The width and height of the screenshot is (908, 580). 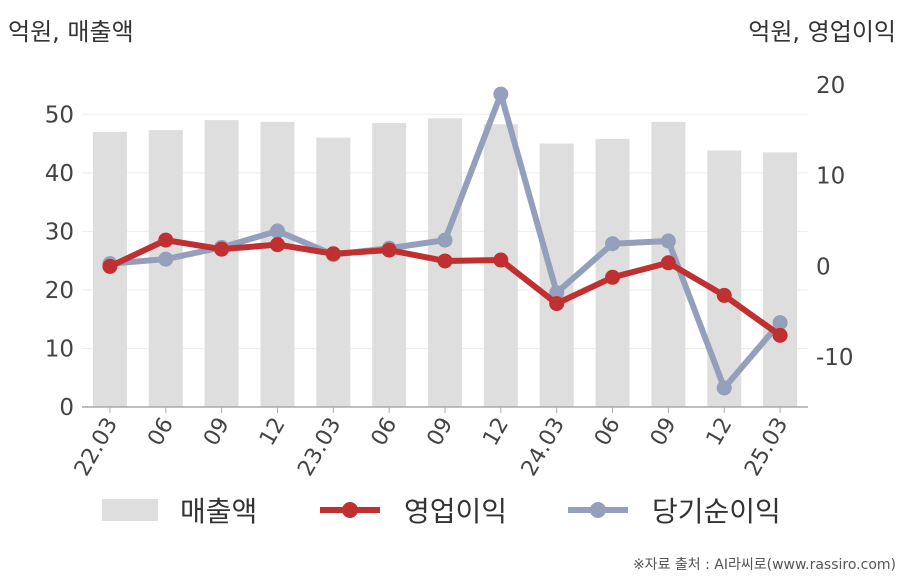 I want to click on left-axis-unit: 억원, 매출액, so click(x=71, y=32).